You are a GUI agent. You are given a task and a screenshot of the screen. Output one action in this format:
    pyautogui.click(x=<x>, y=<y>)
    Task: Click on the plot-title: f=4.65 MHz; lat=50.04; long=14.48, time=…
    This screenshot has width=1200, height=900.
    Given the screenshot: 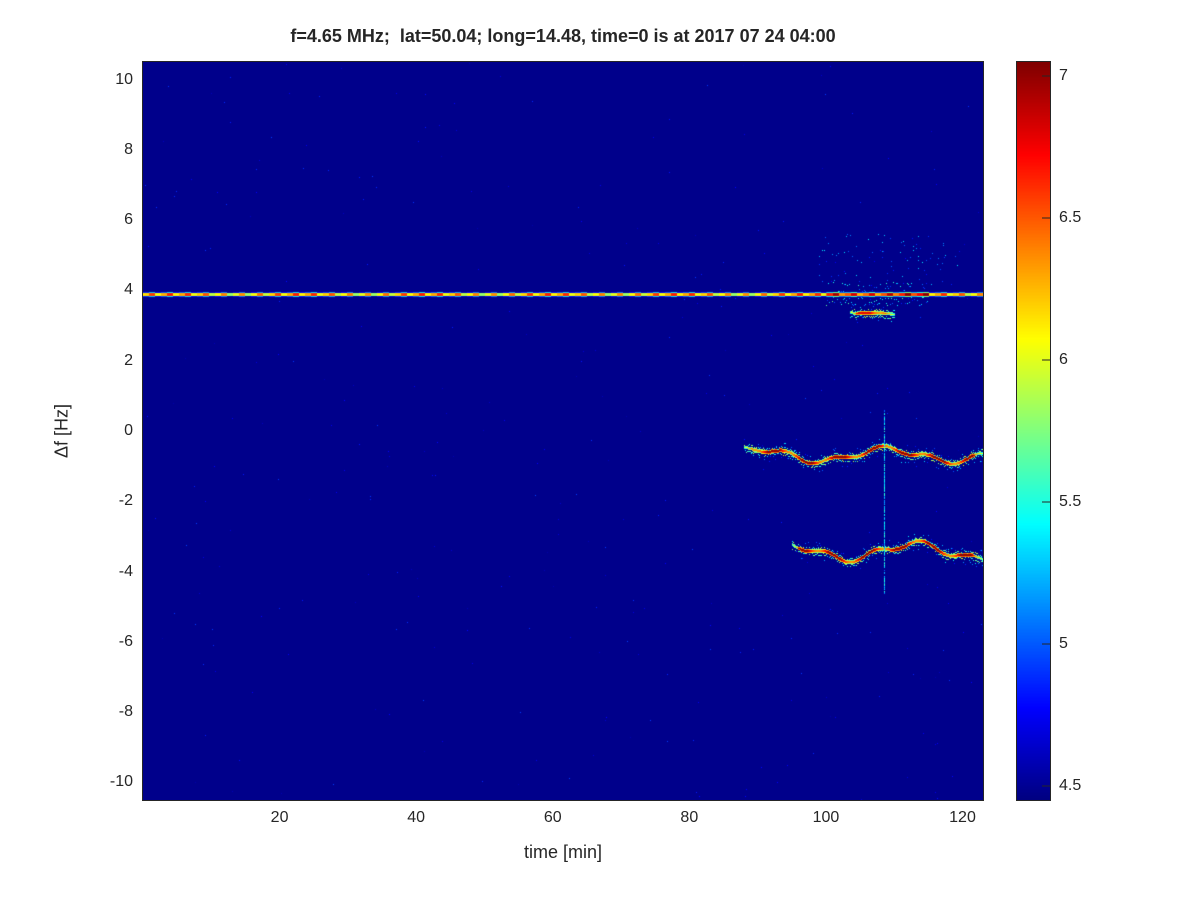 What is the action you would take?
    pyautogui.click(x=563, y=36)
    